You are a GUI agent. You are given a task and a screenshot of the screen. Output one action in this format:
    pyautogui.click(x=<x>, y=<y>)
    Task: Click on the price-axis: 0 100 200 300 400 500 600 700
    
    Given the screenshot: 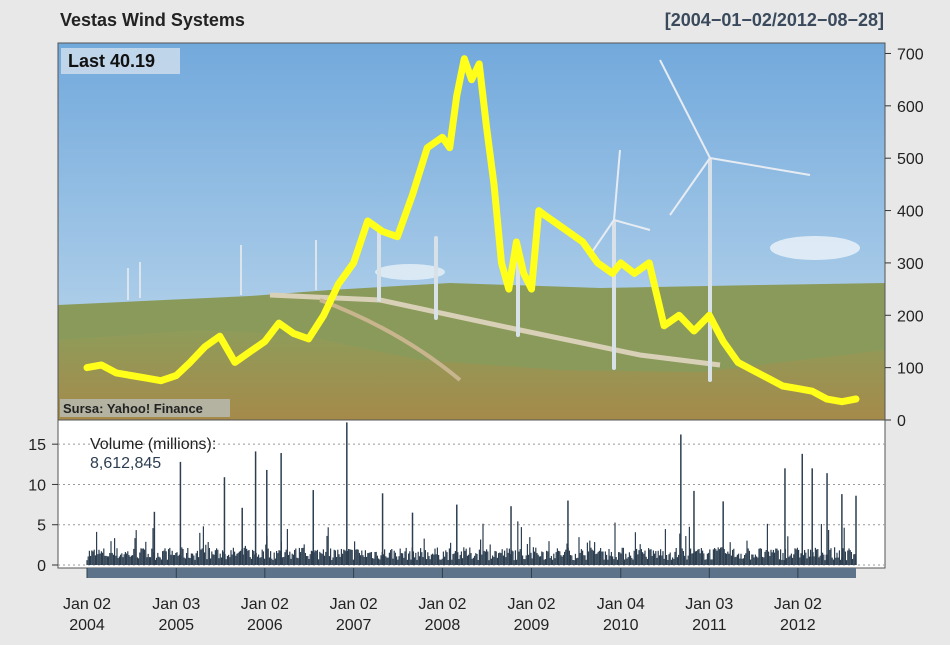 What is the action you would take?
    pyautogui.click(x=904, y=238)
    